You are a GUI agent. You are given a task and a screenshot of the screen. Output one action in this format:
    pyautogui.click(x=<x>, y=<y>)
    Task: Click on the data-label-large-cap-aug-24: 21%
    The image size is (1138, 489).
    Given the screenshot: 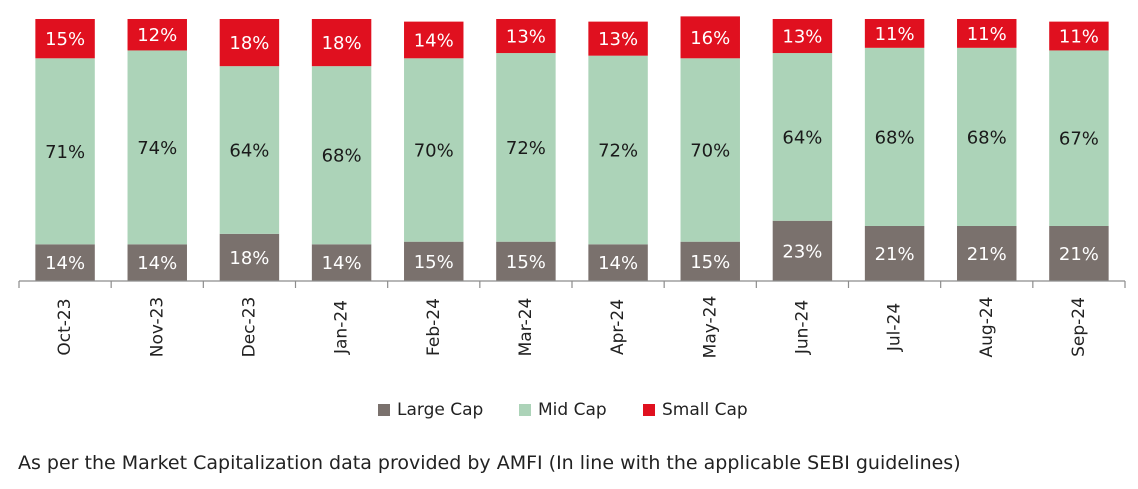 What is the action you would take?
    pyautogui.click(x=987, y=254)
    